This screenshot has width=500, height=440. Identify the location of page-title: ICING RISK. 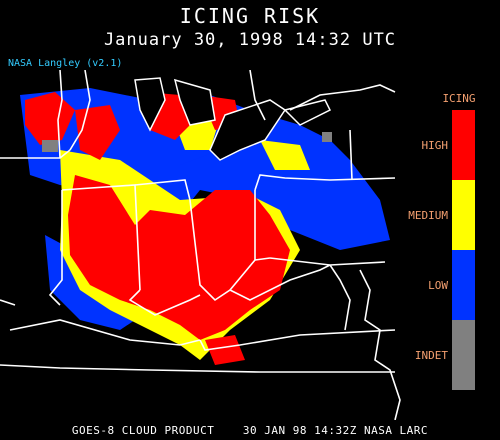
(250, 16).